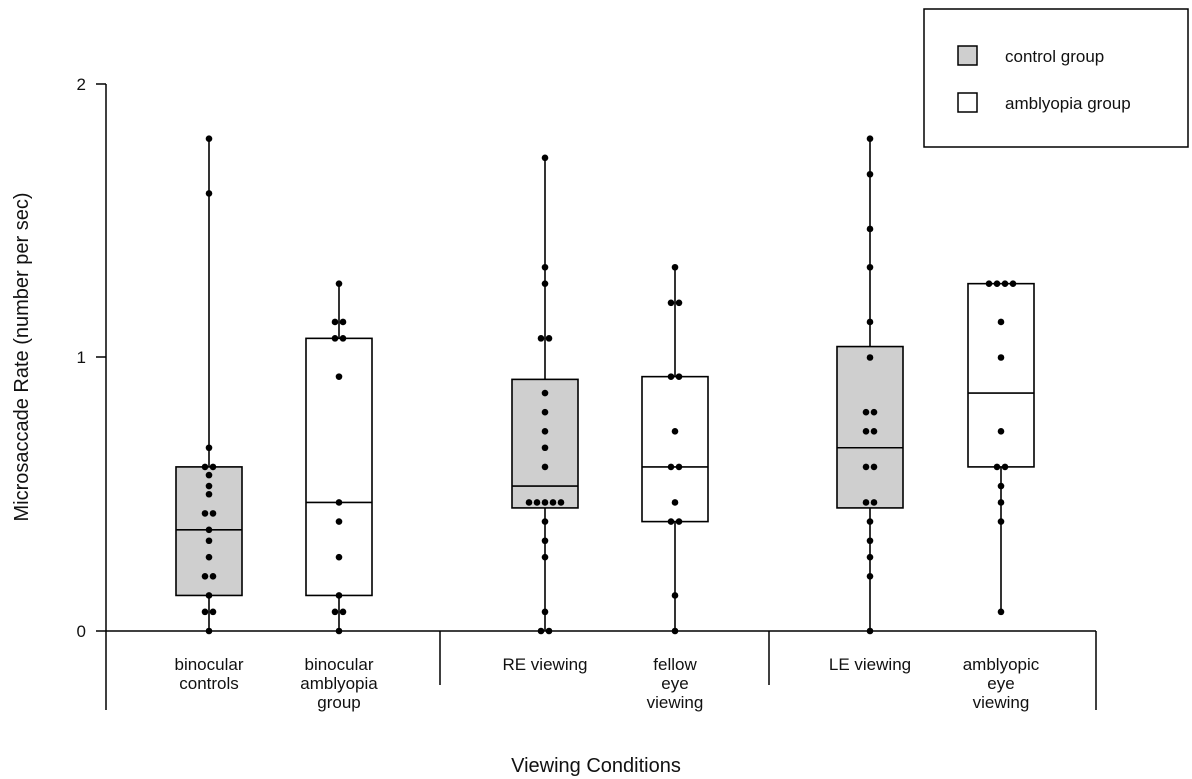  Describe the element at coordinates (675, 664) in the screenshot. I see `category-label-line: fellow` at that location.